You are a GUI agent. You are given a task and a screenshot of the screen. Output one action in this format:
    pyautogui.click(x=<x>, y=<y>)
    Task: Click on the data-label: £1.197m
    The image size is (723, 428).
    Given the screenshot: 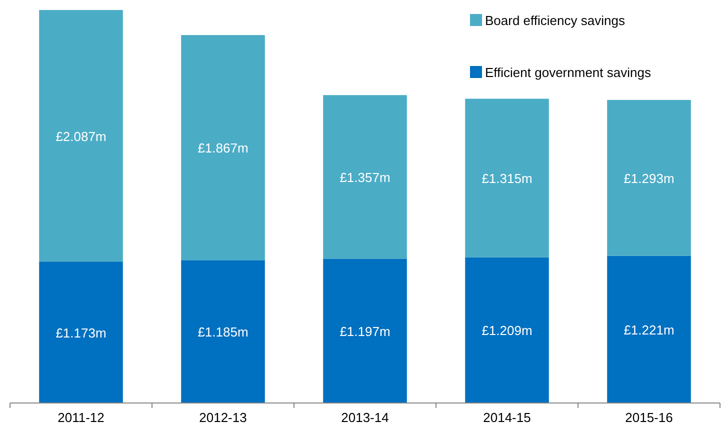 What is the action you would take?
    pyautogui.click(x=365, y=331)
    